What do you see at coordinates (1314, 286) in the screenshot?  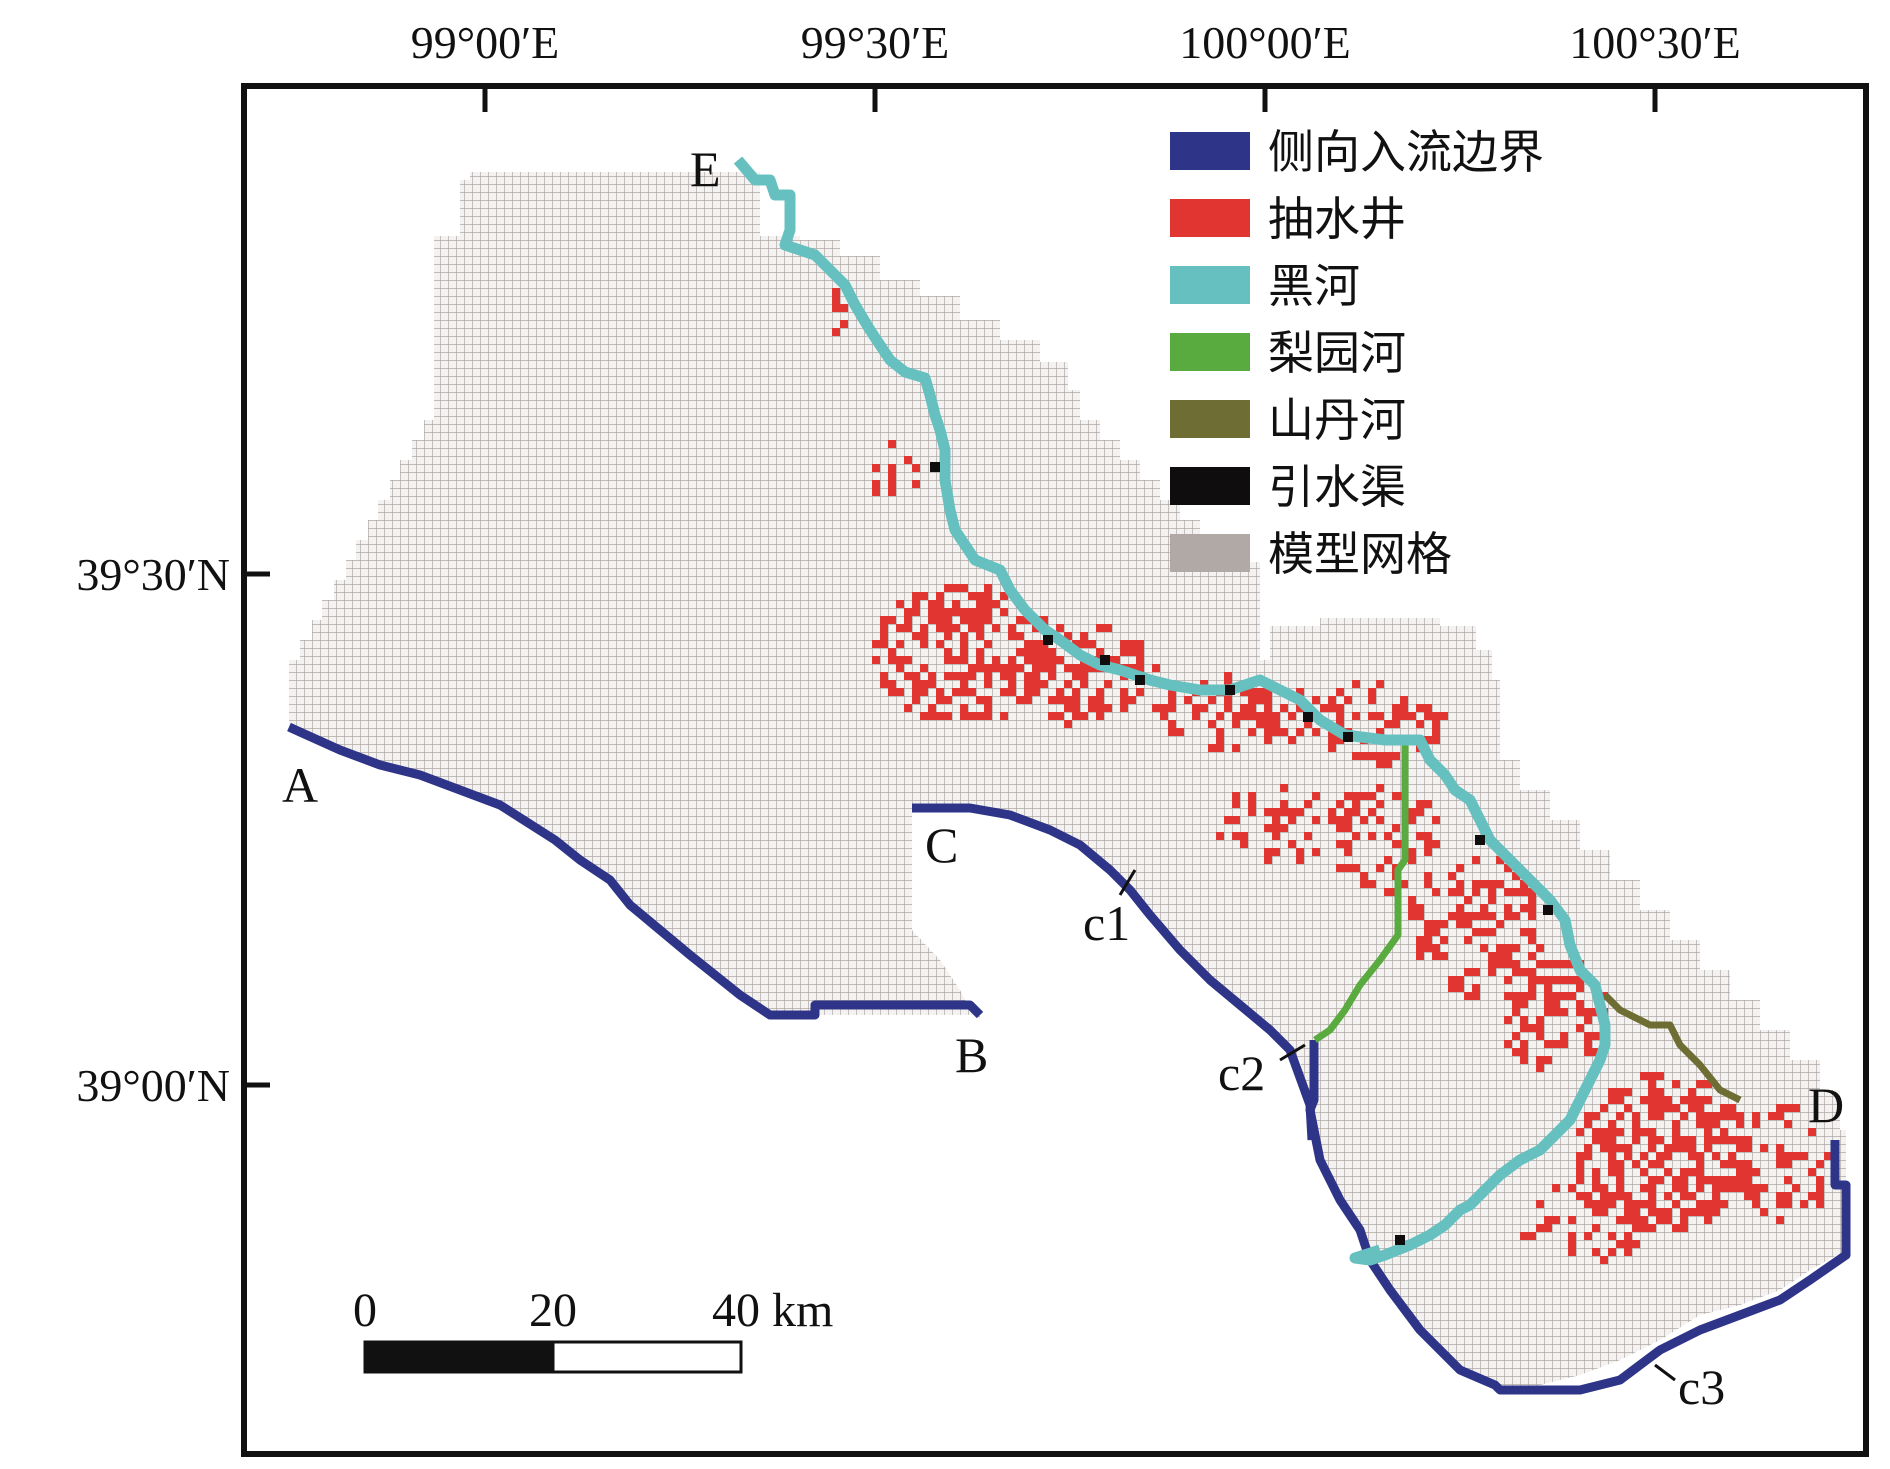 I see `legend-label: 黑河` at bounding box center [1314, 286].